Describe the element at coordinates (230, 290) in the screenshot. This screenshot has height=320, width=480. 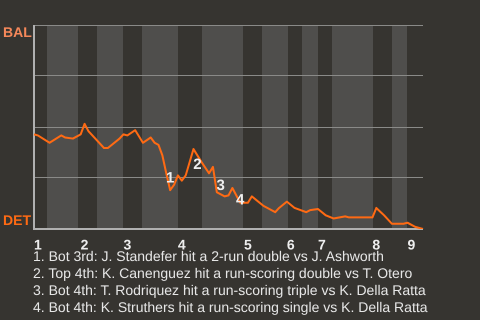
I see `text: 3. Bot 4th: T. Rodriquez hit a run-scoring triple vs K. Della Ratta` at that location.